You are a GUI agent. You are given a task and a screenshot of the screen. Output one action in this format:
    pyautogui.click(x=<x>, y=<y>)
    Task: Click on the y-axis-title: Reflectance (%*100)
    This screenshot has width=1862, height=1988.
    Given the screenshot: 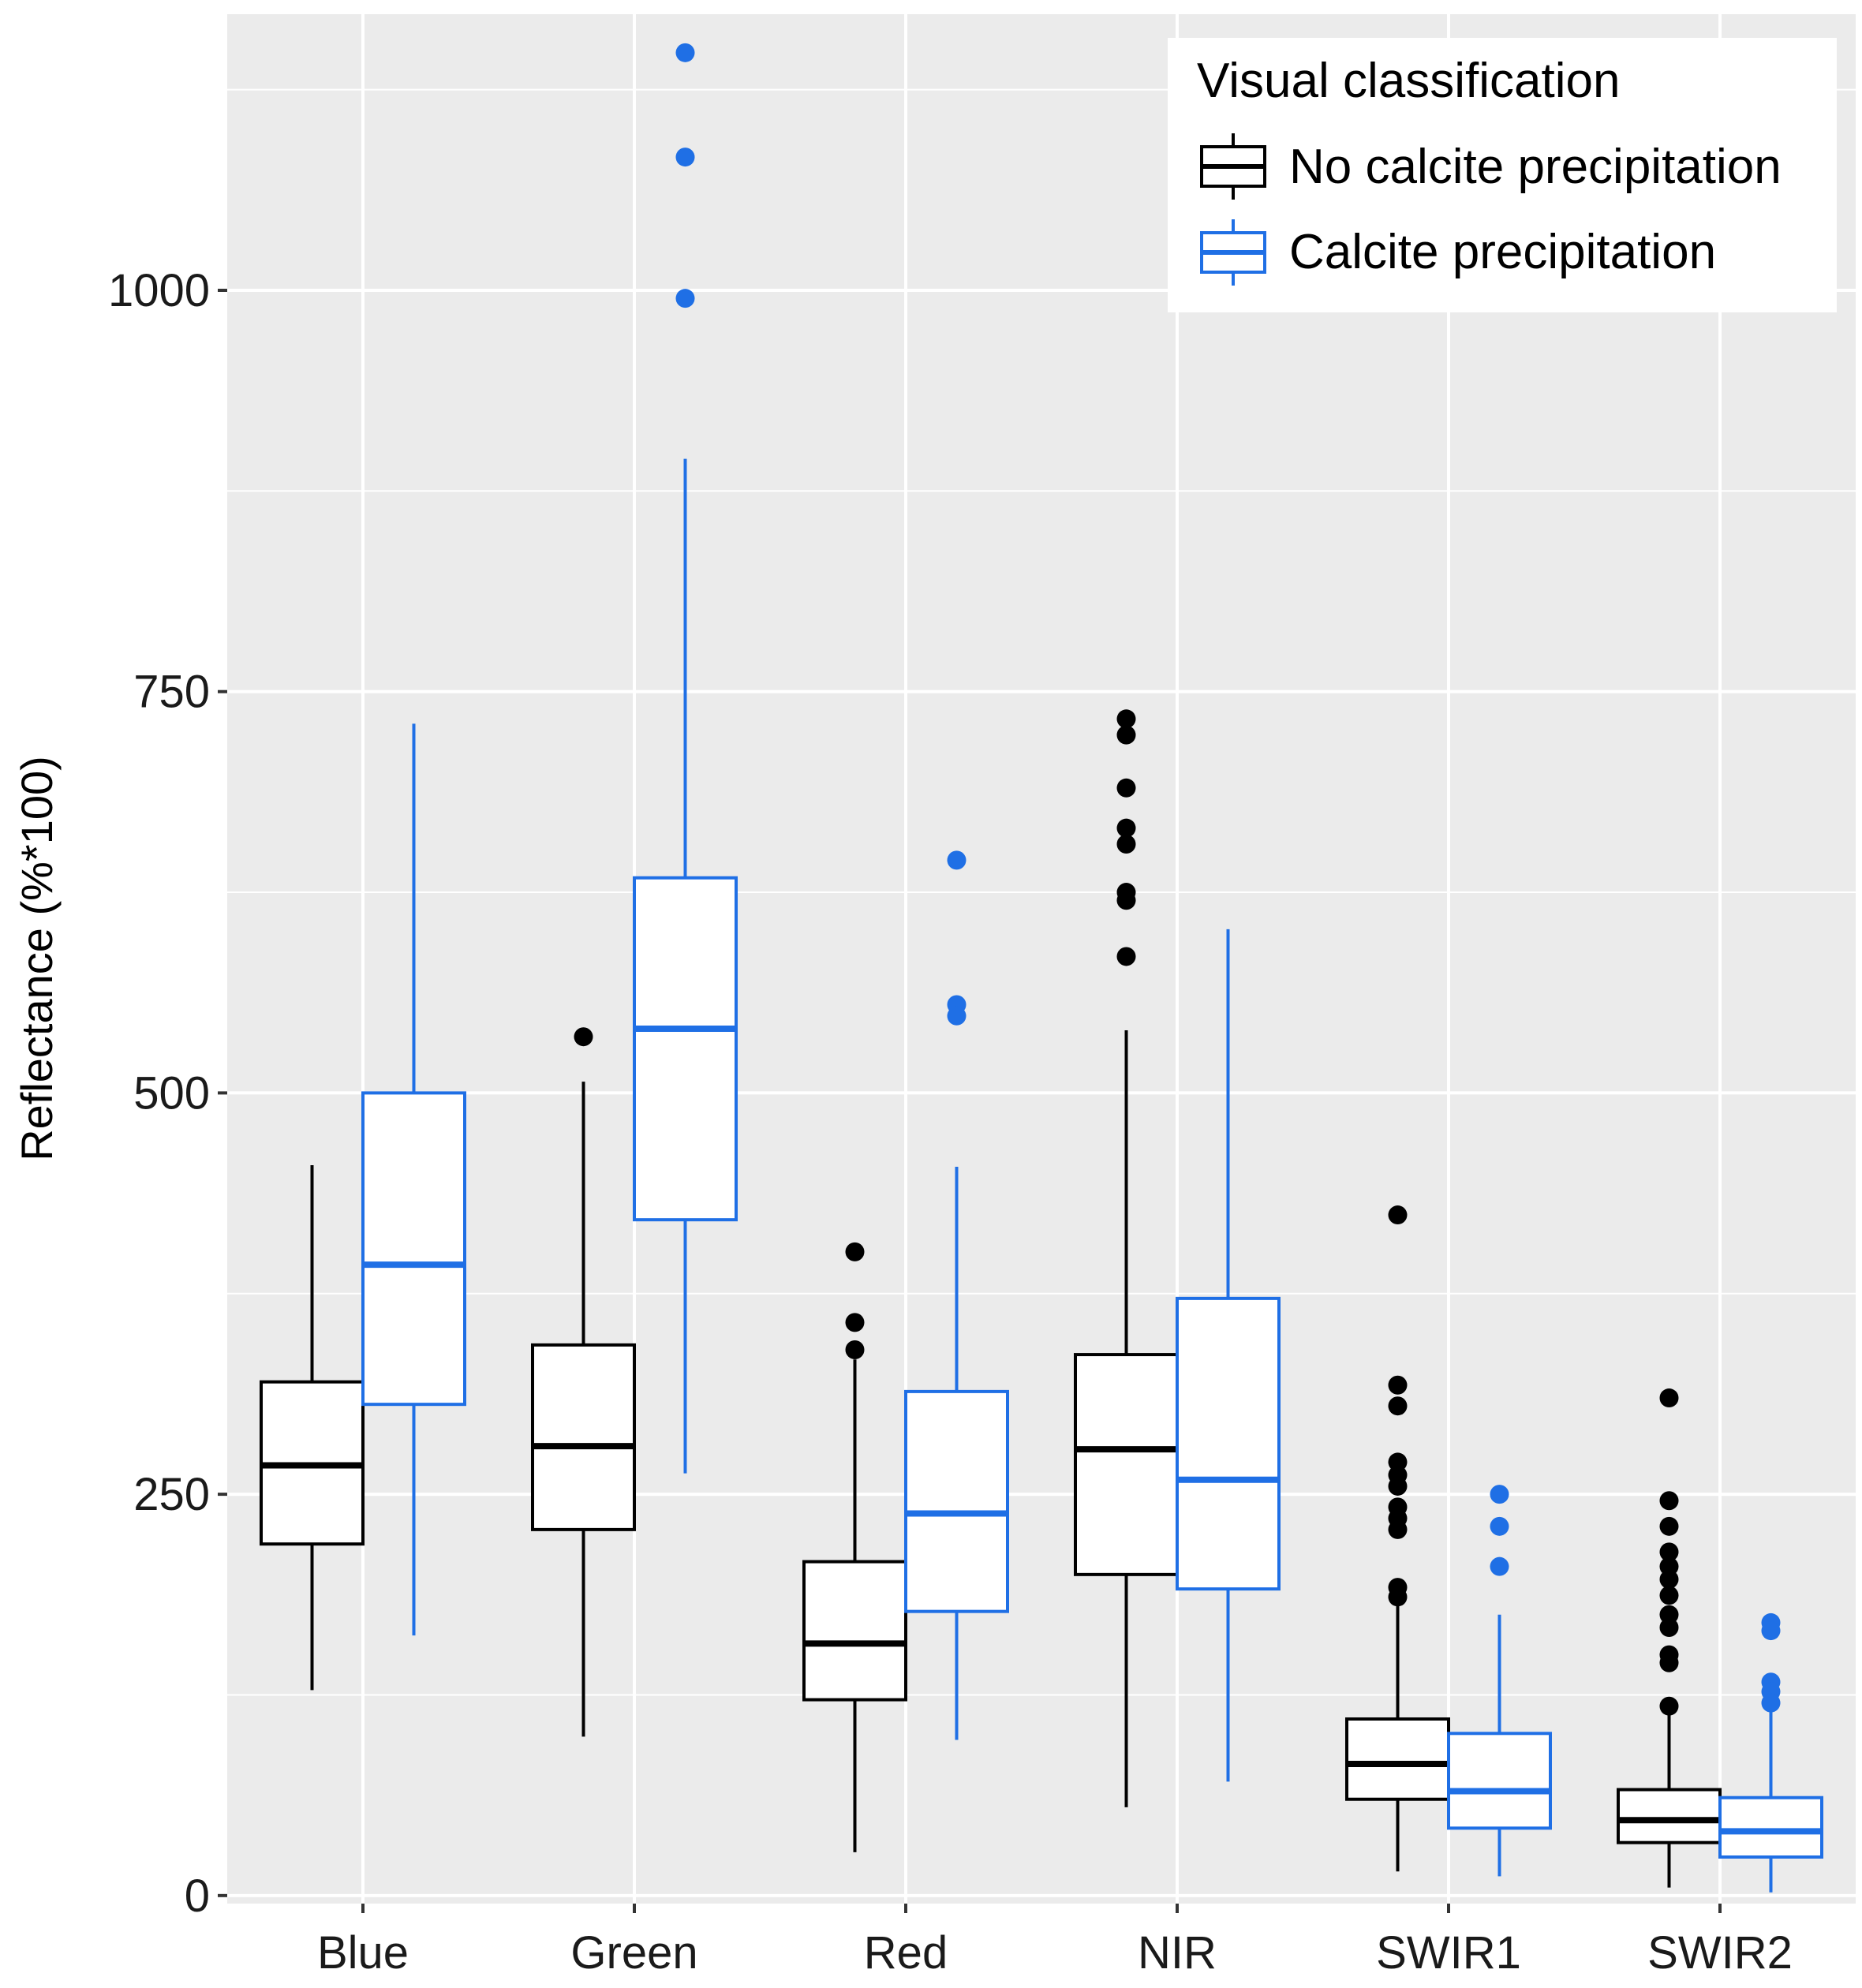 What is the action you would take?
    pyautogui.click(x=37, y=958)
    